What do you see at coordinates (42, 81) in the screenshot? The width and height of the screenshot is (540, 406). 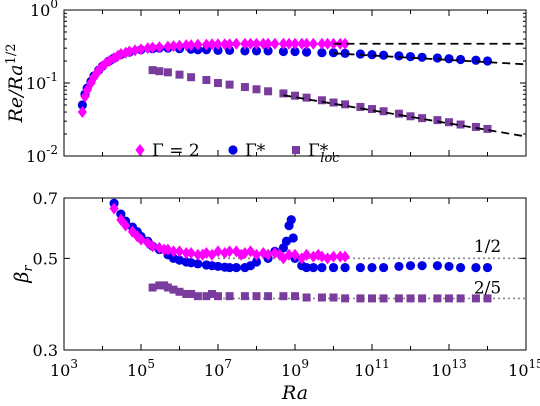 I see `y-tick-label: 10⁻¹` at bounding box center [42, 81].